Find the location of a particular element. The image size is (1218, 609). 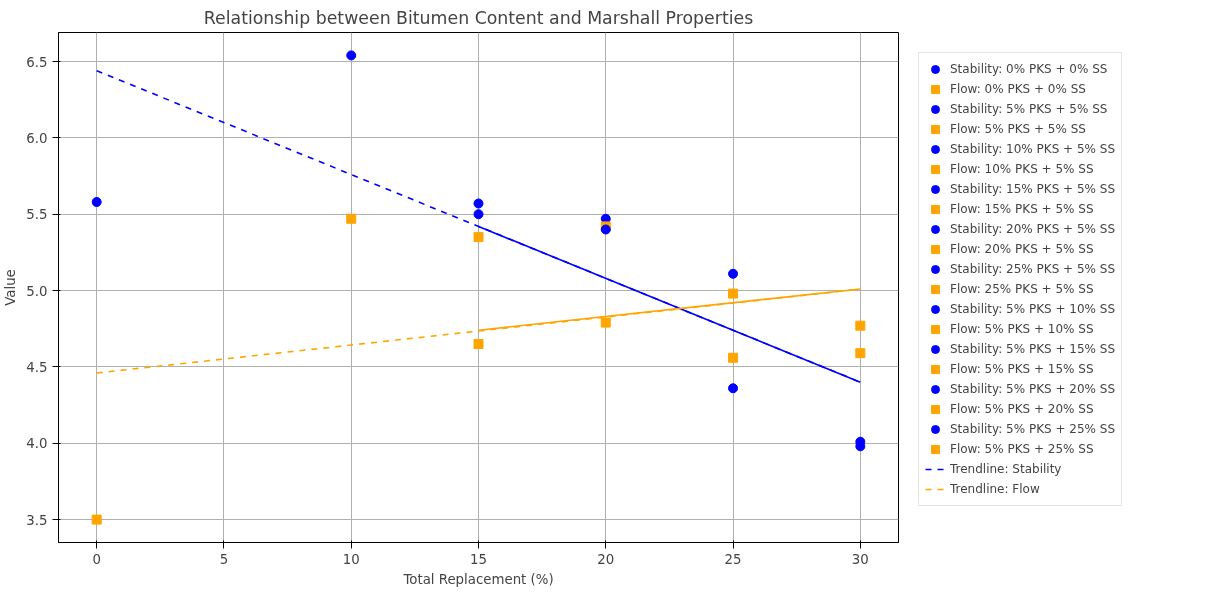

chart-title: Relationship between Bitumen Content and Marshall Properties is located at coordinates (478, 17).